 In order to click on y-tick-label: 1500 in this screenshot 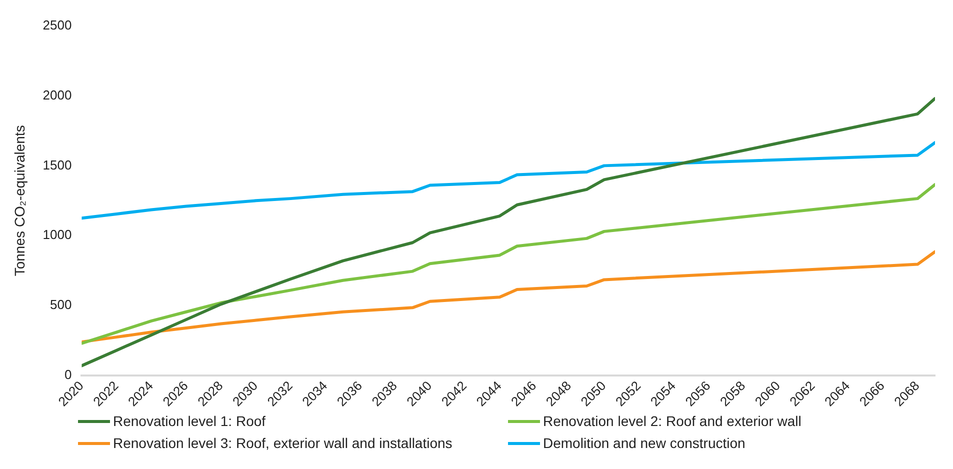, I will do `click(57, 164)`.